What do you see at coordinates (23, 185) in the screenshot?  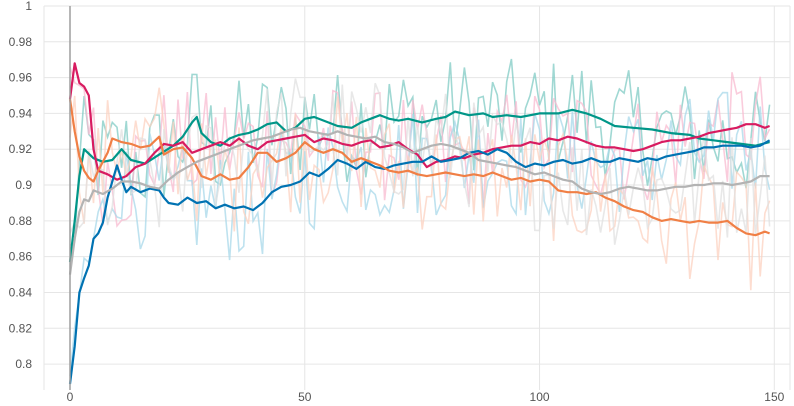 I see `y-tick-label: 0.9` at bounding box center [23, 185].